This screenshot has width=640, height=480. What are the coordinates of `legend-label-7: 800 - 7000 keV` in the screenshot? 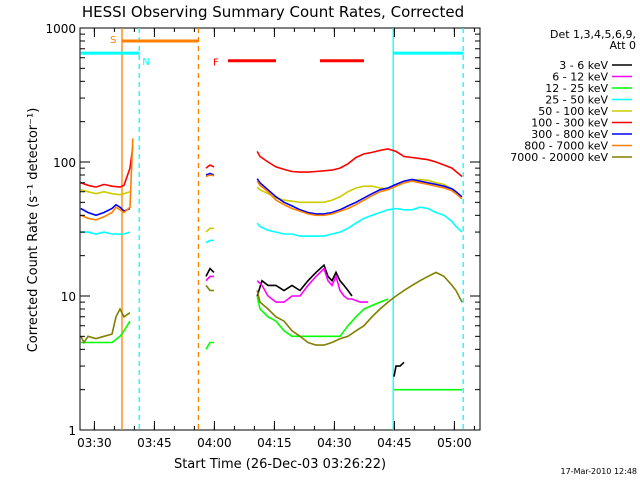 It's located at (566, 146).